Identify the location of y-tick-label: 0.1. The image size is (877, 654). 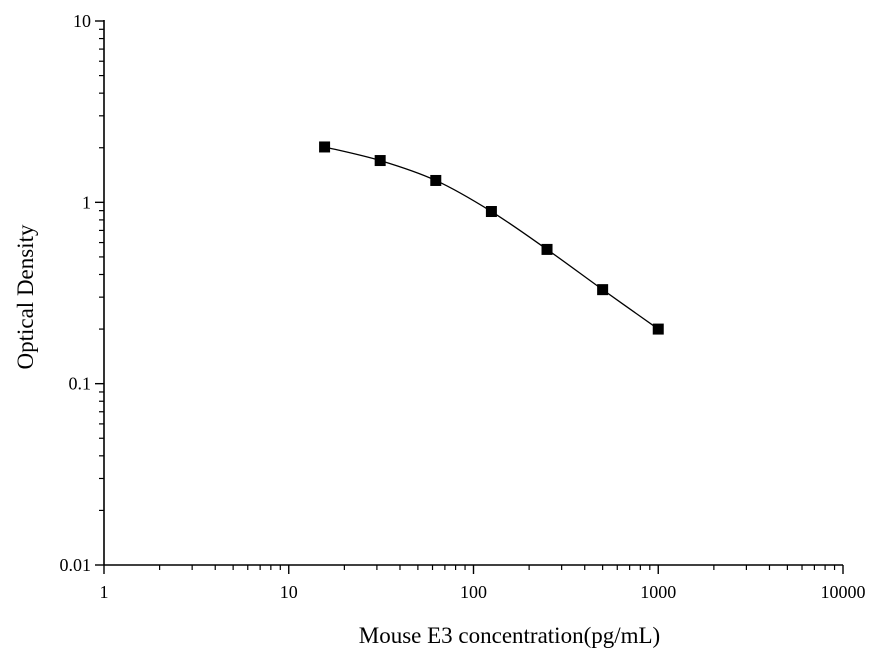
(80, 384).